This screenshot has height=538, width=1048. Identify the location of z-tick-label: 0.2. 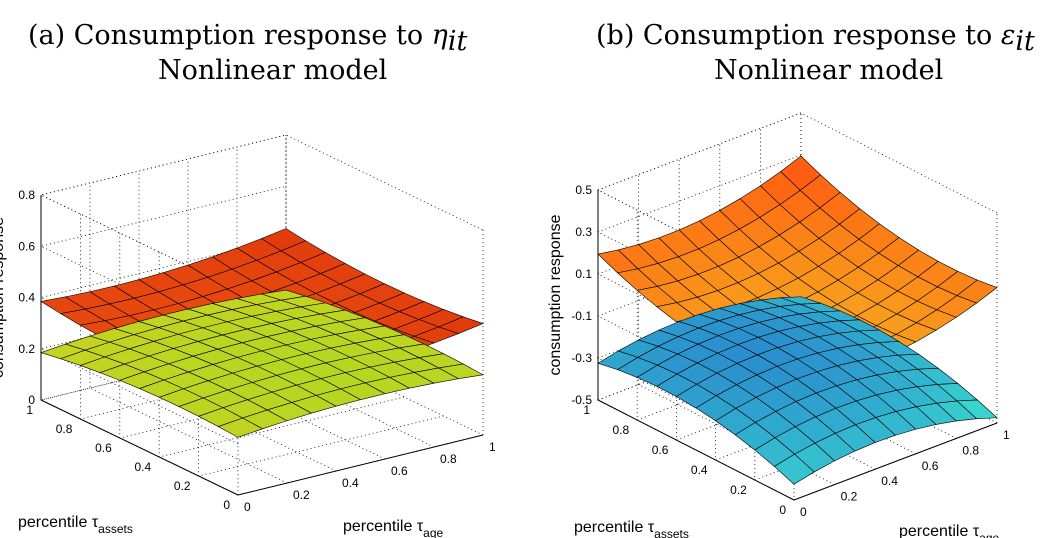
(26, 349).